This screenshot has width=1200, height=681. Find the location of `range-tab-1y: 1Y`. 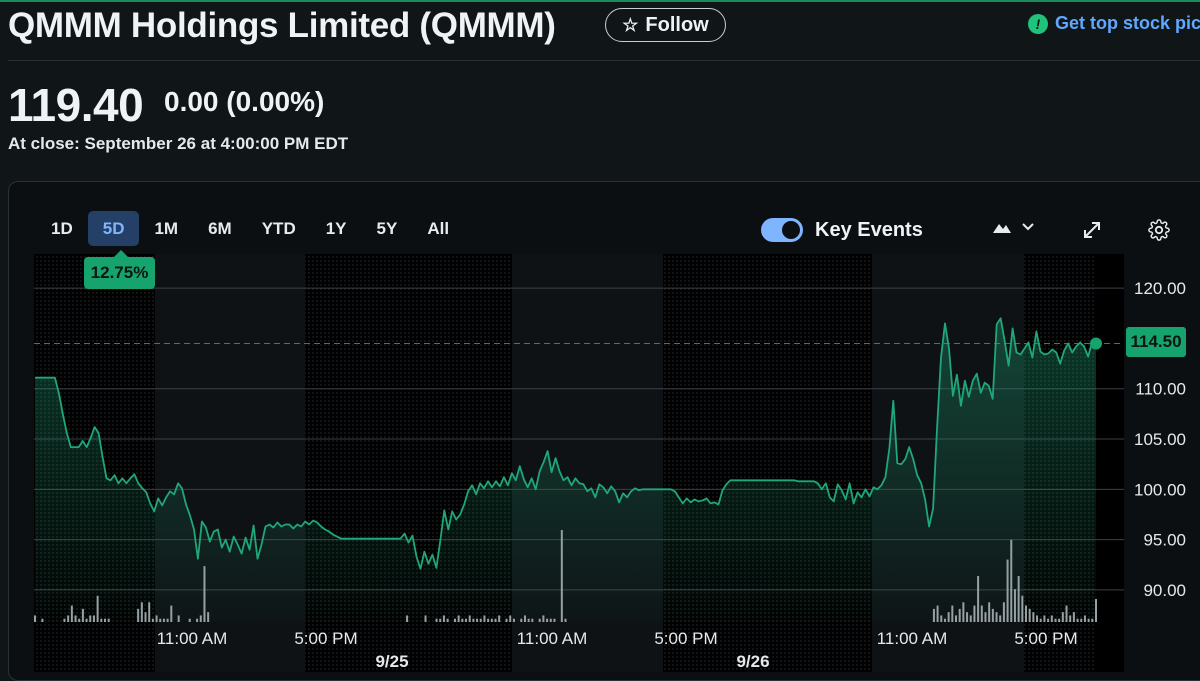

range-tab-1y: 1Y is located at coordinates (336, 228).